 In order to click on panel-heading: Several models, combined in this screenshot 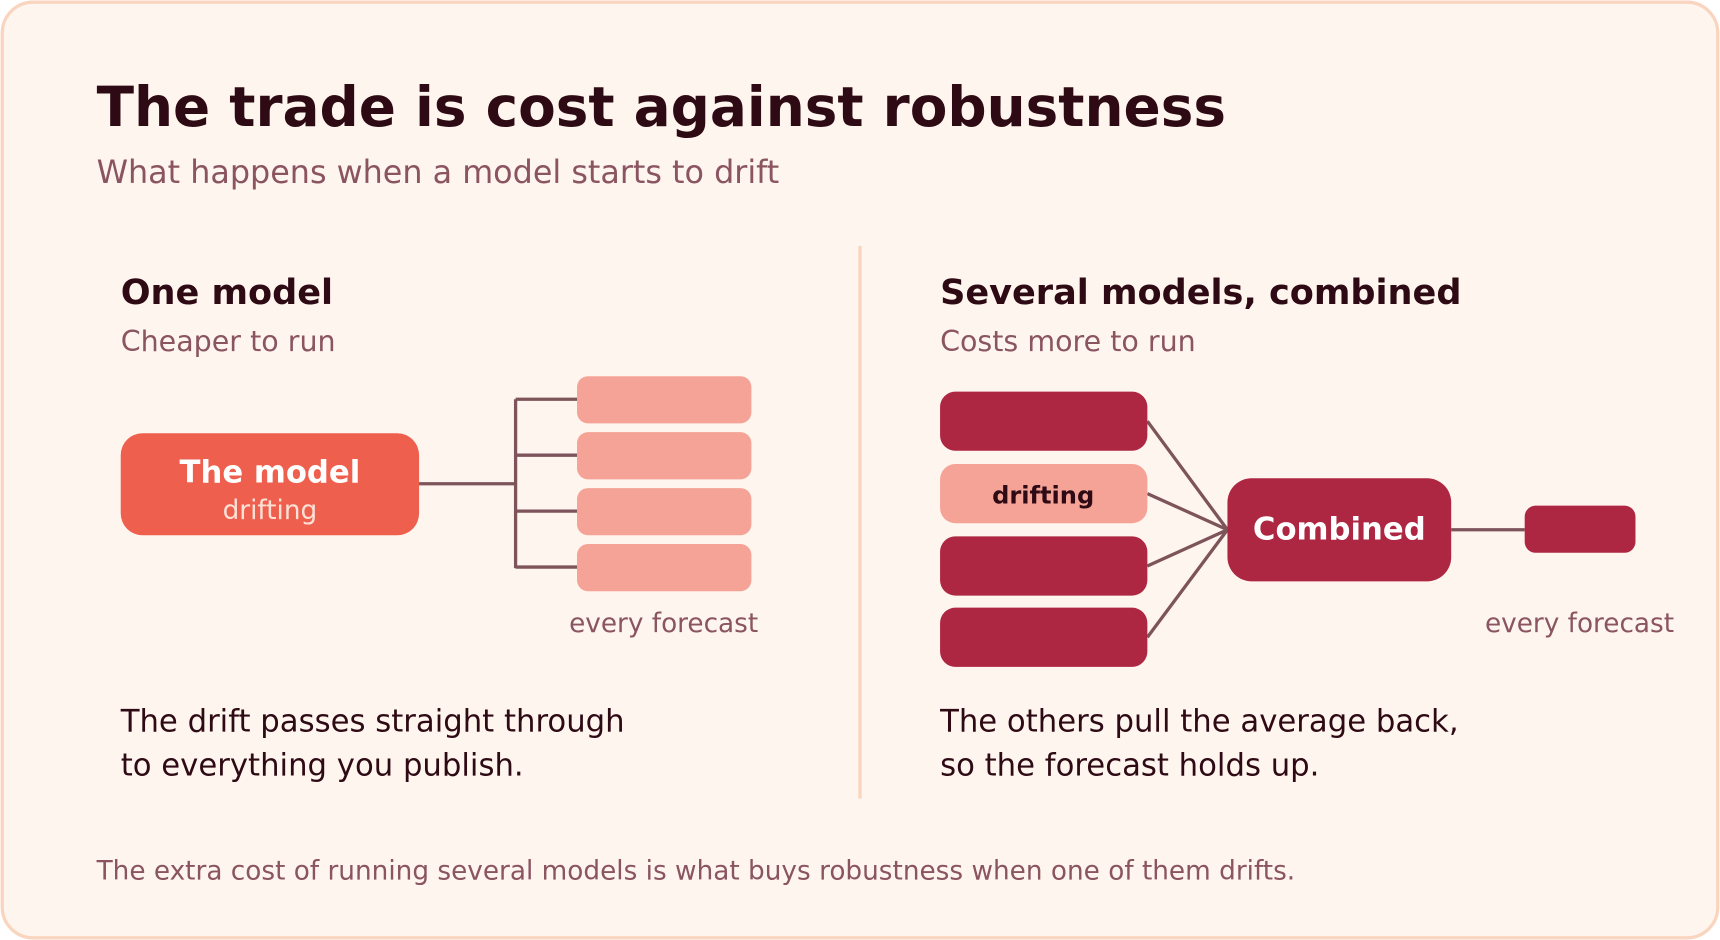, I will do `click(1200, 292)`.